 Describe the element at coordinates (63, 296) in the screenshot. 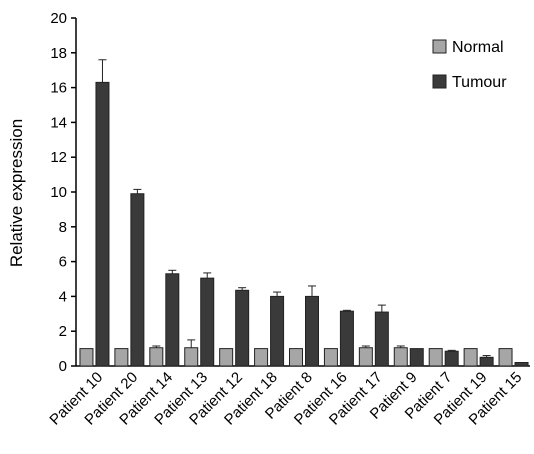

I see `y-tick-label: 4` at that location.